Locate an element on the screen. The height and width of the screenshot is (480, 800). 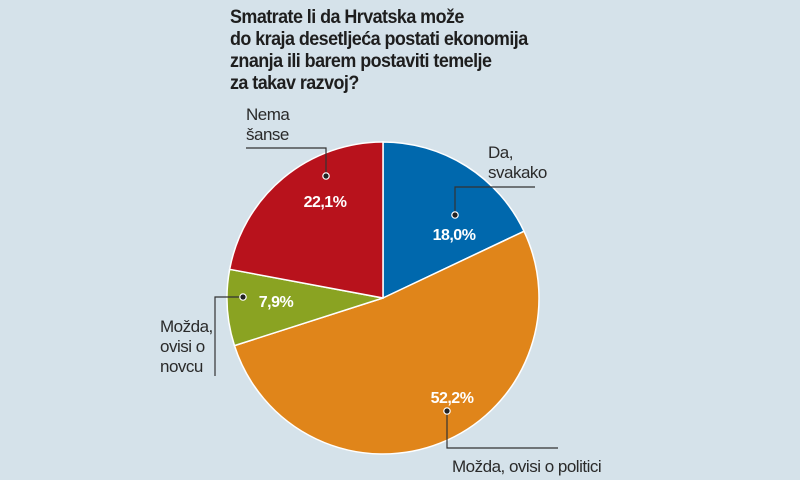
category-label: Da, is located at coordinates (500, 152).